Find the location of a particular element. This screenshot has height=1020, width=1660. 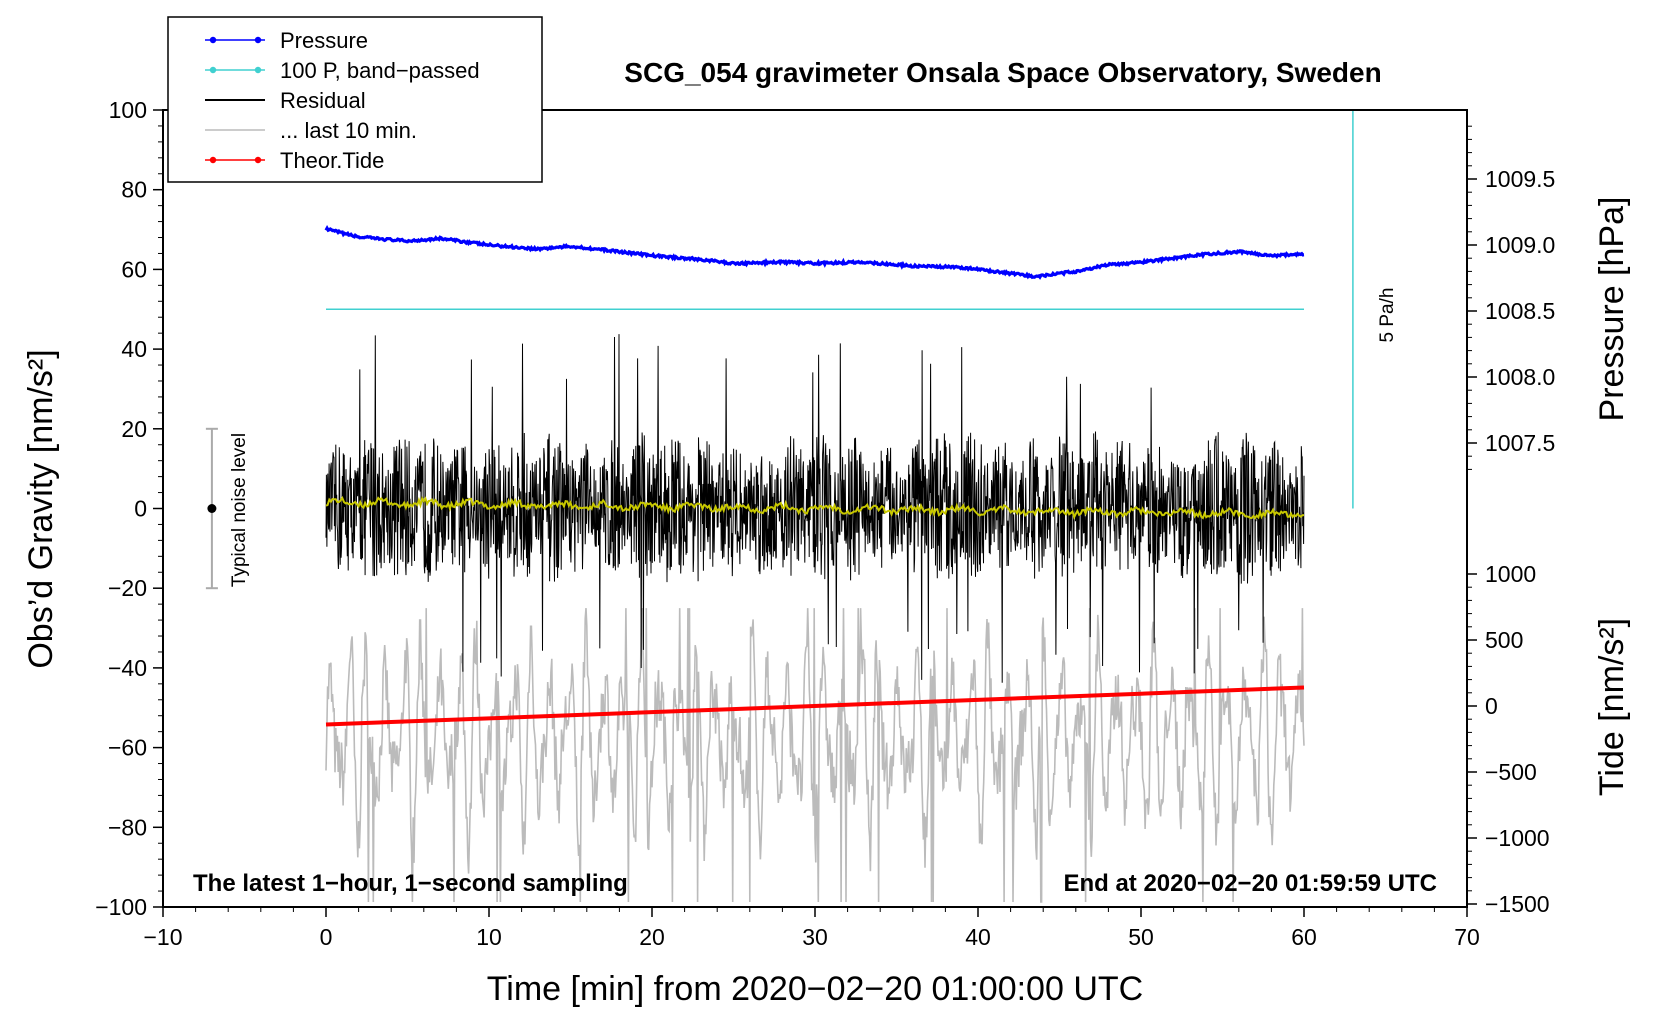

y-tick-label: 0 is located at coordinates (140, 509).